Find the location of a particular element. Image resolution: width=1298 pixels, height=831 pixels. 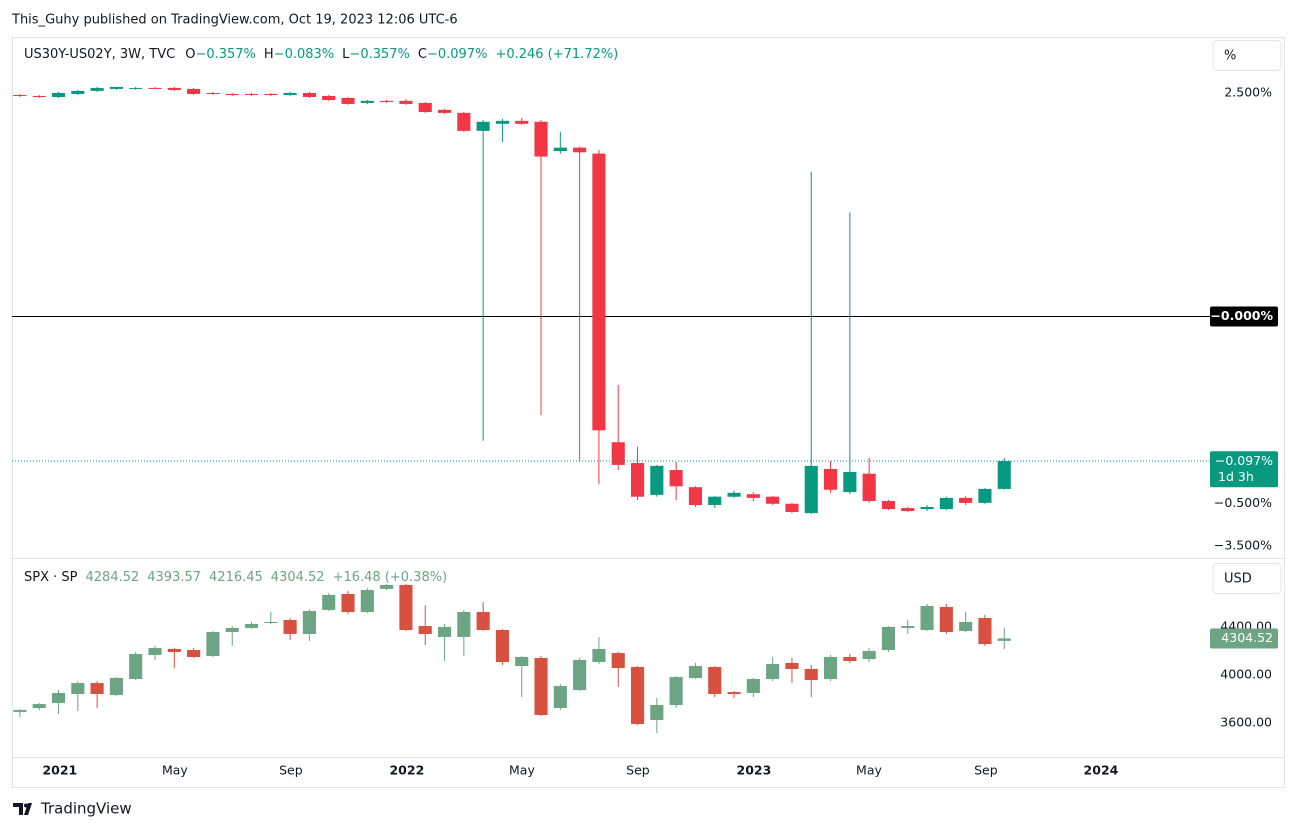

y-tick-label: 4000.00 is located at coordinates (1246, 674).